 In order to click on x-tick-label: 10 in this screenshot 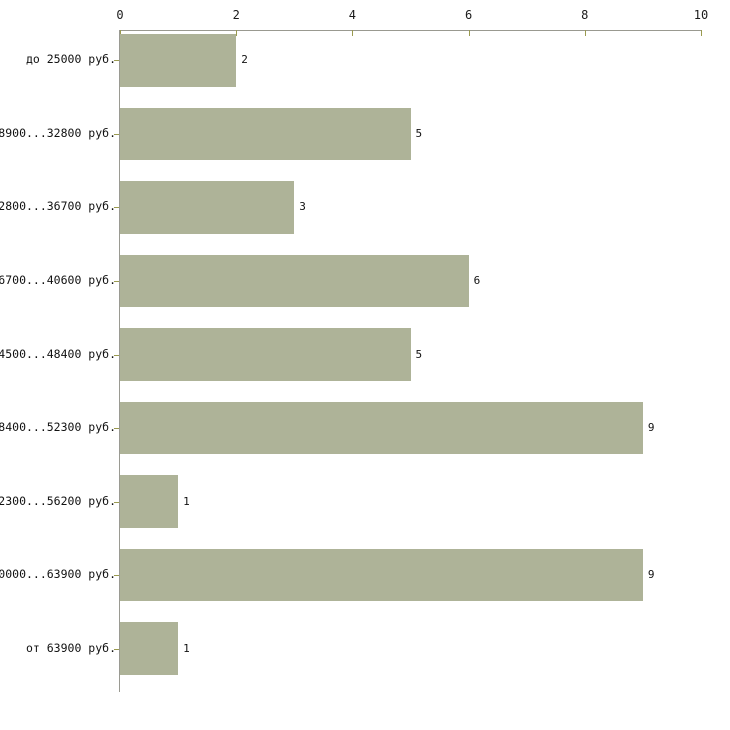, I will do `click(701, 15)`.